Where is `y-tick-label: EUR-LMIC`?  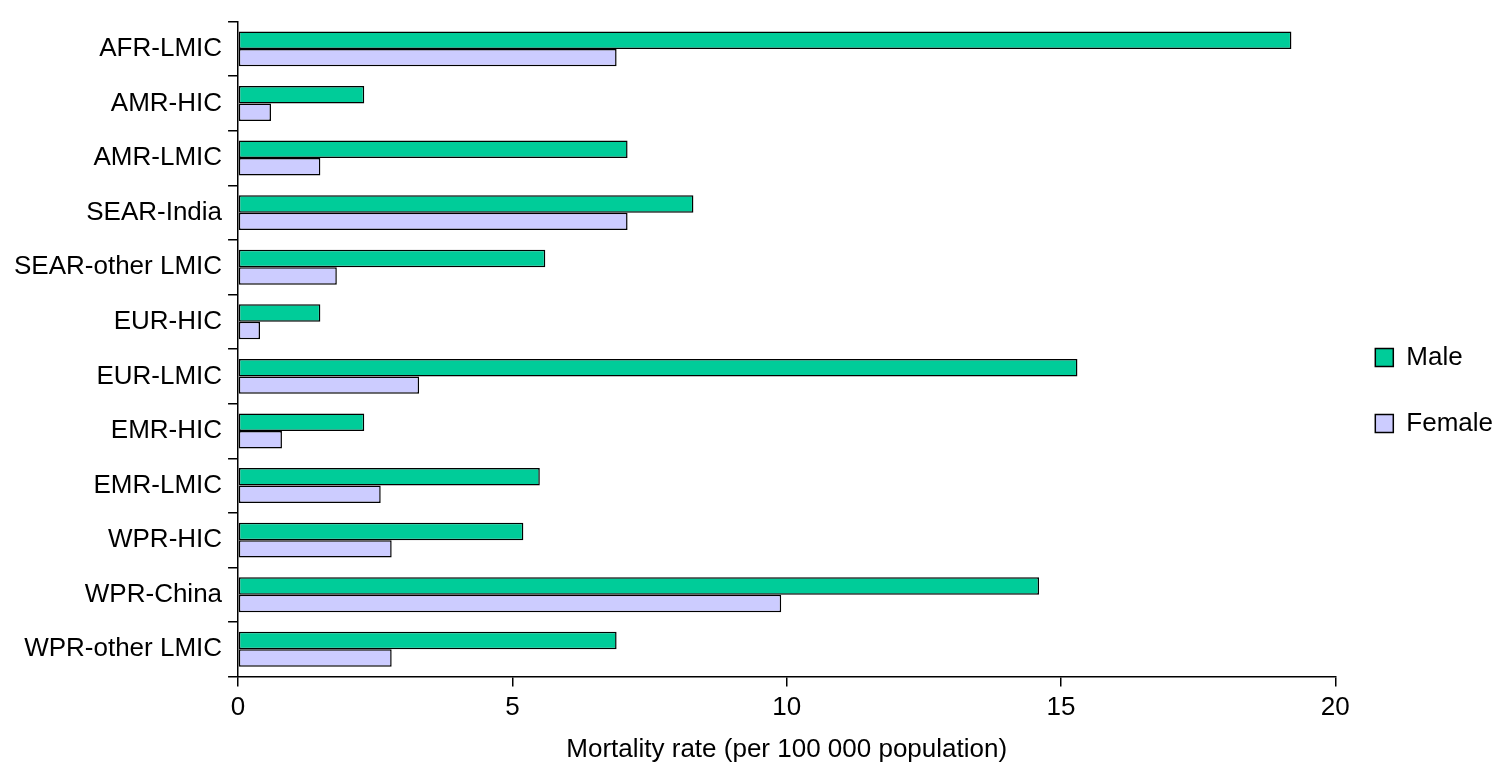
y-tick-label: EUR-LMIC is located at coordinates (159, 374).